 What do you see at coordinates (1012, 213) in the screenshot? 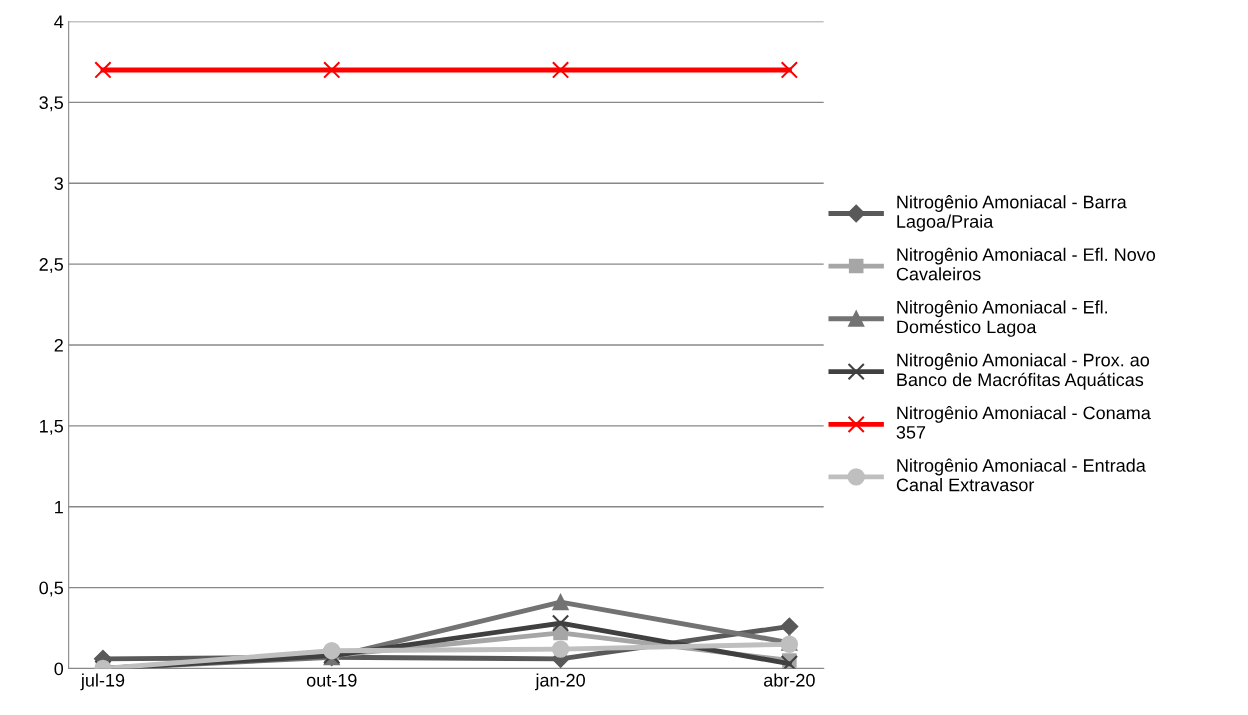
I see `legend-label: Nitrogênio Amoniacal - Barra Lagoa/Praia` at bounding box center [1012, 213].